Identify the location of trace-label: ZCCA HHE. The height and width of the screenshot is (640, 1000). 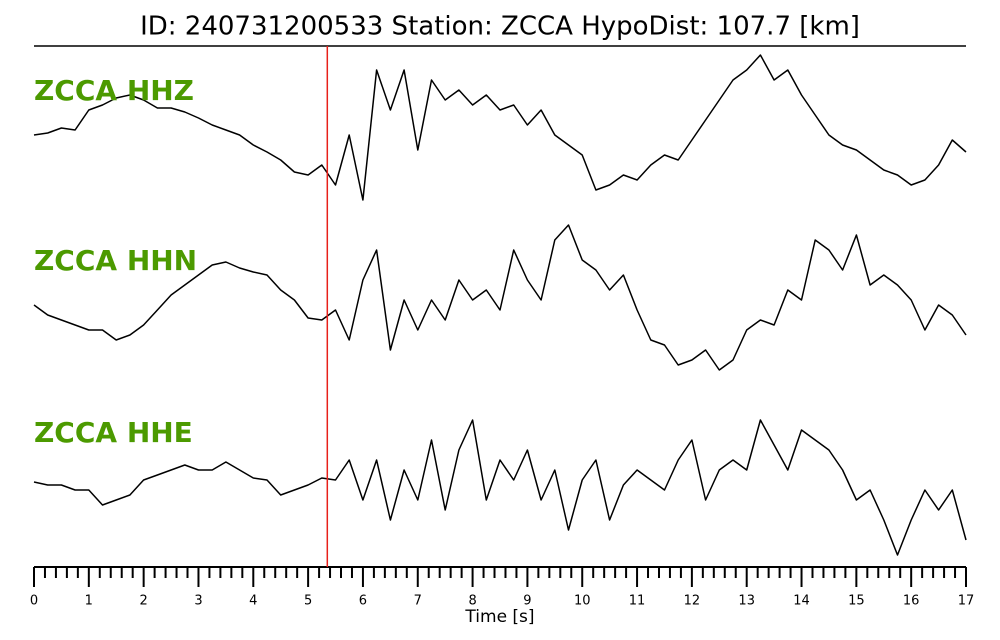
(113, 432).